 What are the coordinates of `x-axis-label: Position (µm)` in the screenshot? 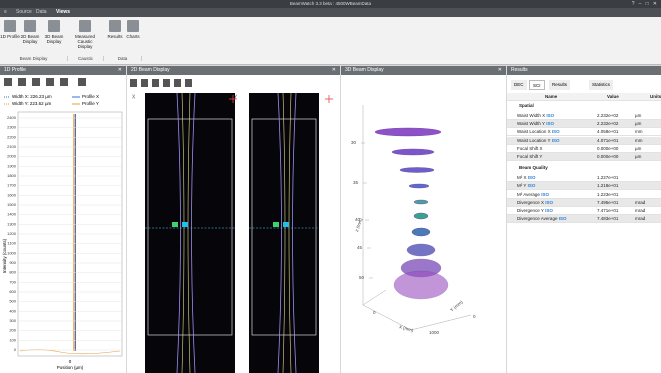 It's located at (70, 367).